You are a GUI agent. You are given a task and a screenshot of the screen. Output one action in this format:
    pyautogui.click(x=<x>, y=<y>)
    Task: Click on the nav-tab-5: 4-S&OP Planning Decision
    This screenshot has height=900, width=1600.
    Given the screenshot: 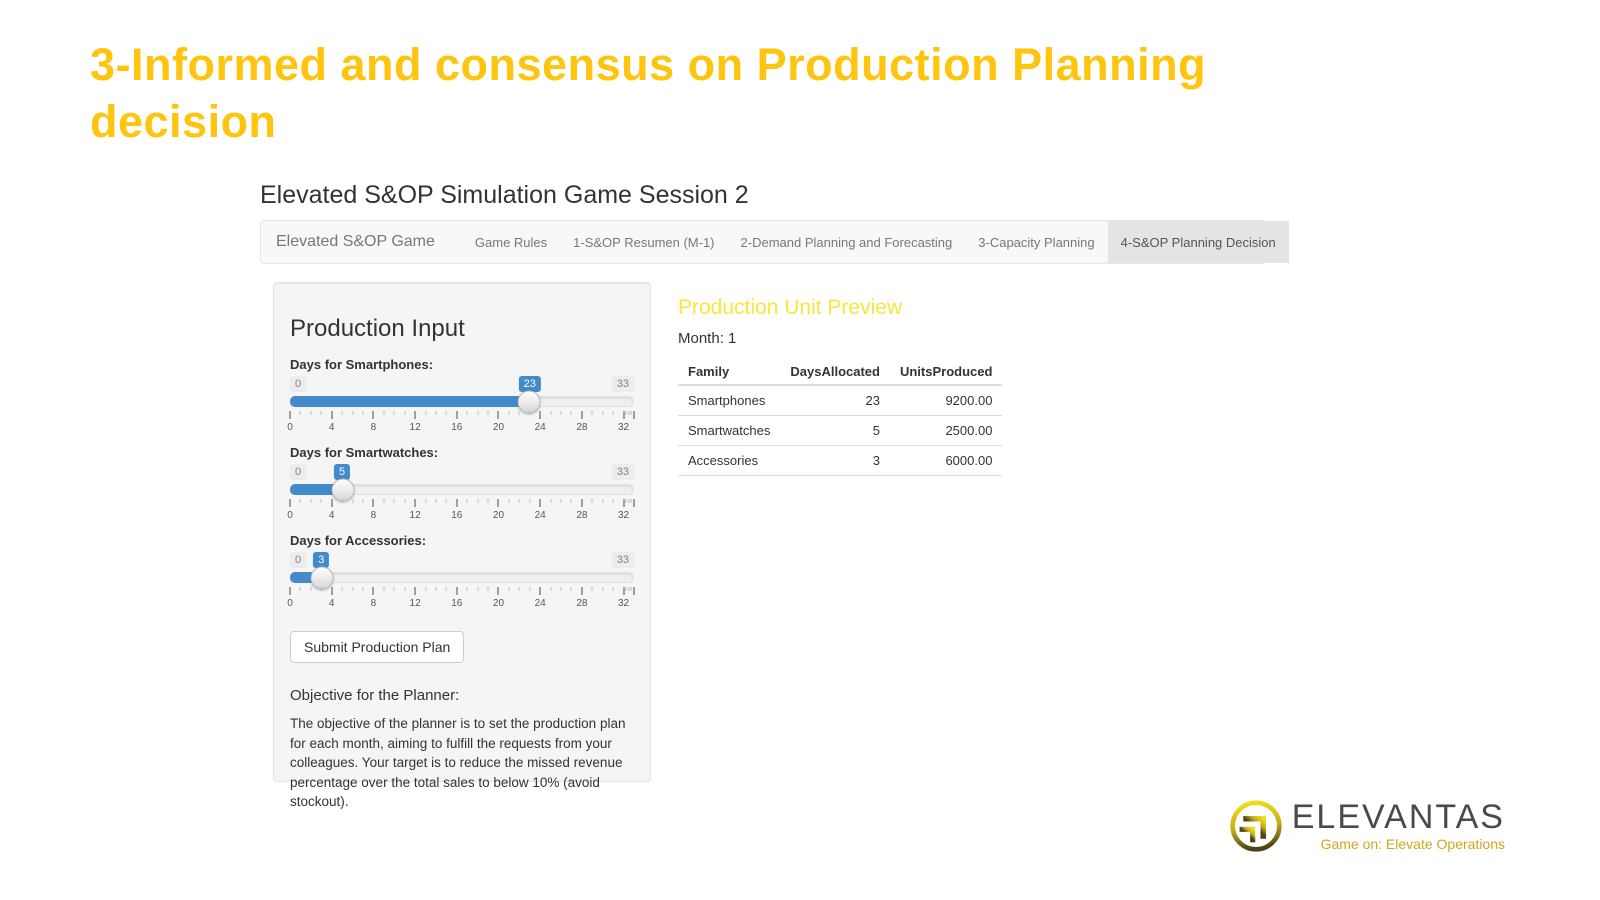 What is the action you would take?
    pyautogui.click(x=1198, y=242)
    